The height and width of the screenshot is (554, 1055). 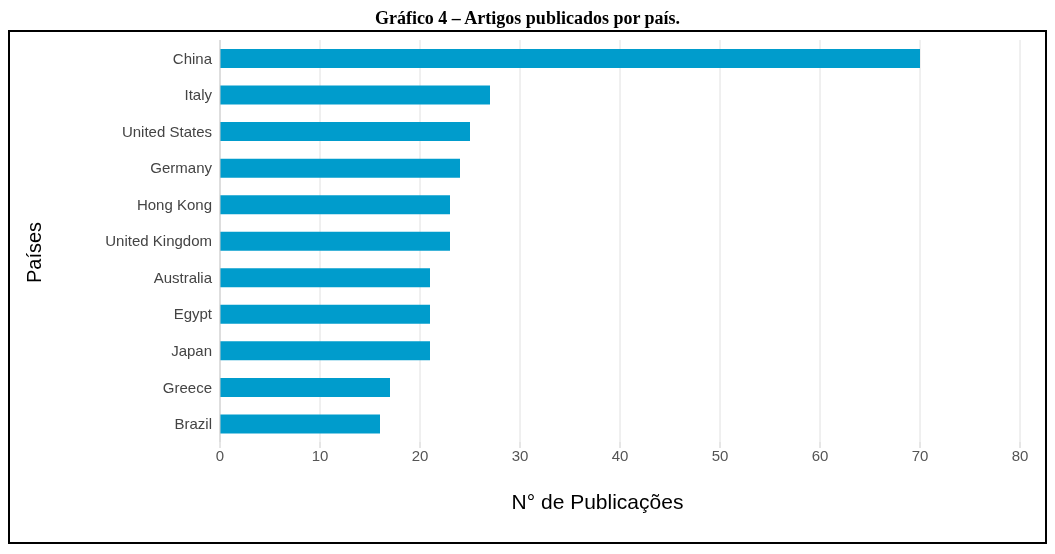 I want to click on y-tick-label: Hong Kong, so click(x=174, y=204).